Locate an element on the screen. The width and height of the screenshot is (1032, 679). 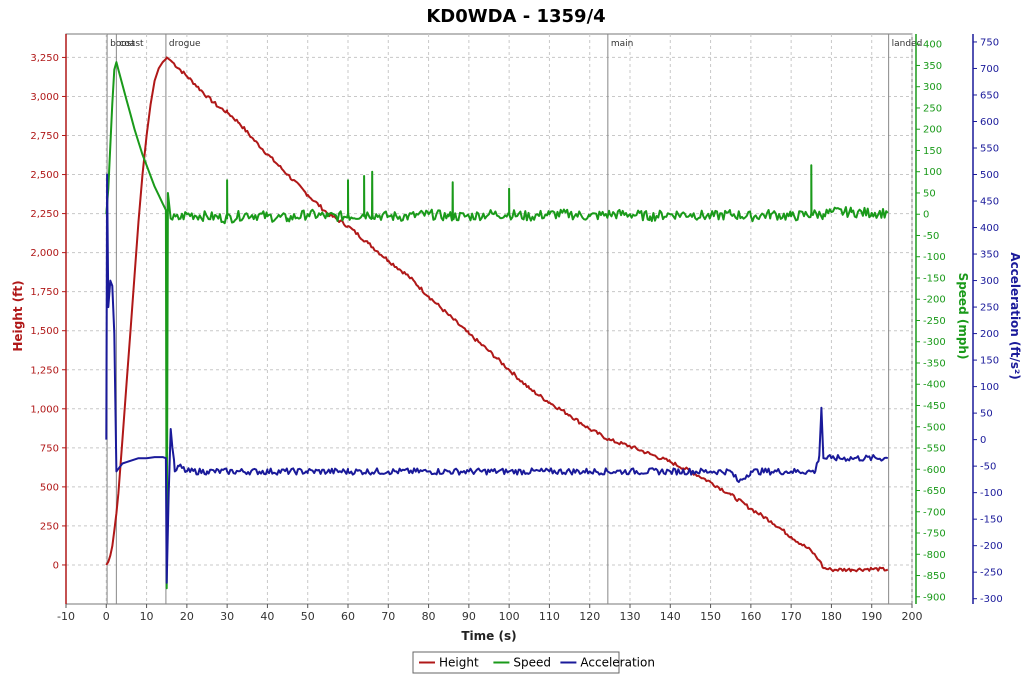
acceleration-tick-label: 650 is located at coordinates (989, 95).